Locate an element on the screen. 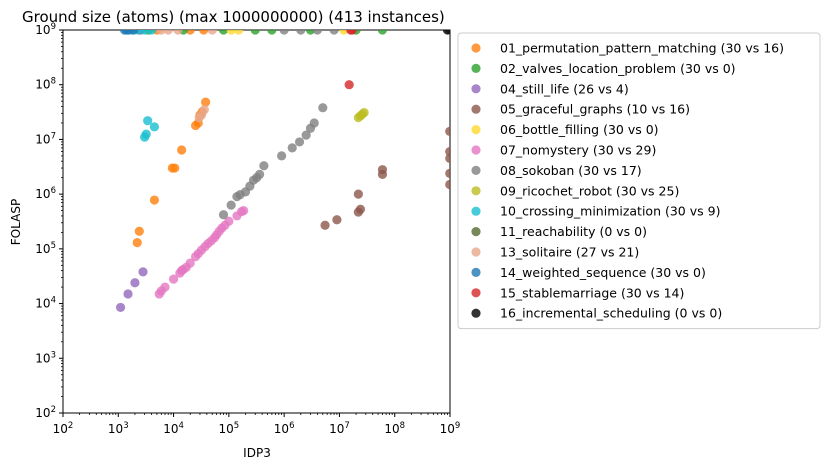 This screenshot has height=468, width=831. legend-label: 11_reachability (0 vs 0) is located at coordinates (573, 231).